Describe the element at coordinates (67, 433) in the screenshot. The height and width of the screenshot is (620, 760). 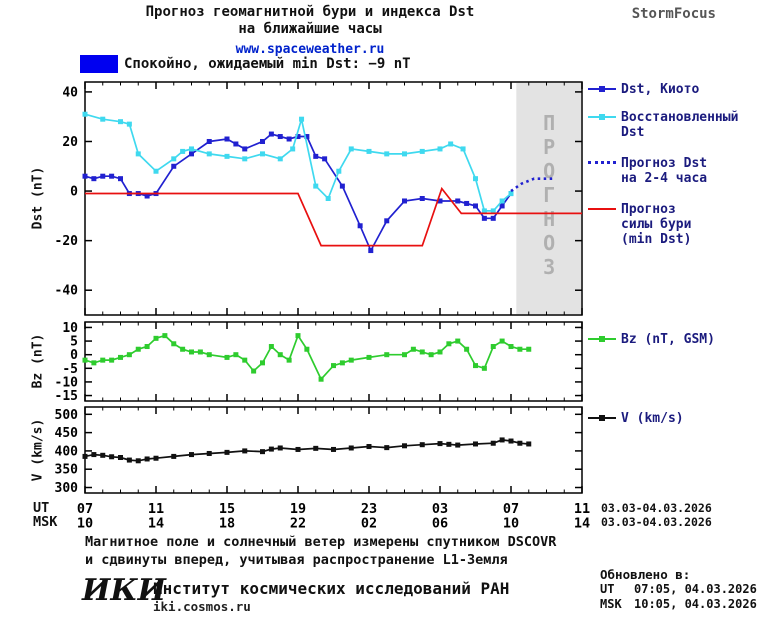
I see `y-tick-label: 450` at that location.